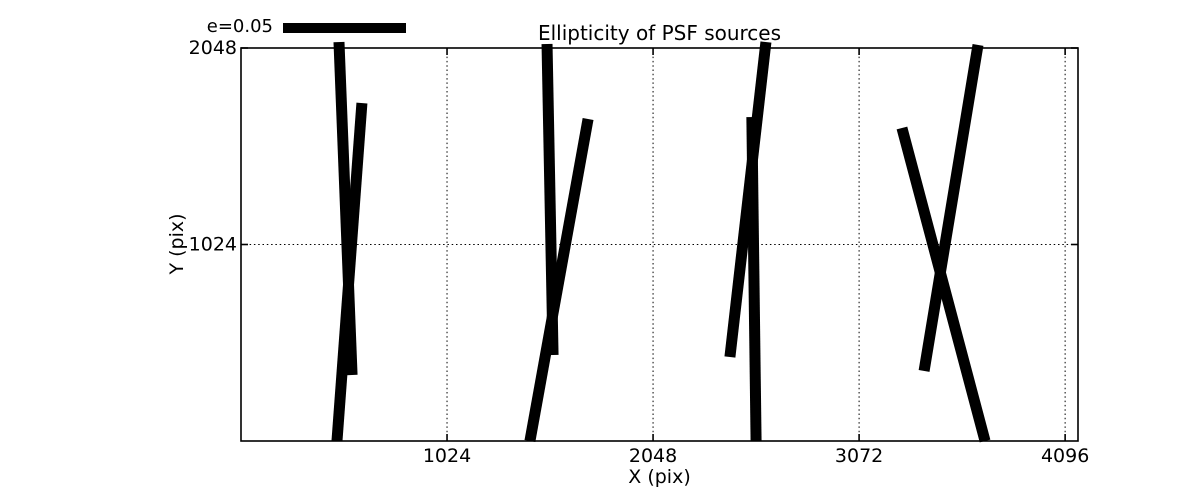 The height and width of the screenshot is (490, 1200). Describe the element at coordinates (344, 28) in the screenshot. I see `legend-key-bar` at that location.